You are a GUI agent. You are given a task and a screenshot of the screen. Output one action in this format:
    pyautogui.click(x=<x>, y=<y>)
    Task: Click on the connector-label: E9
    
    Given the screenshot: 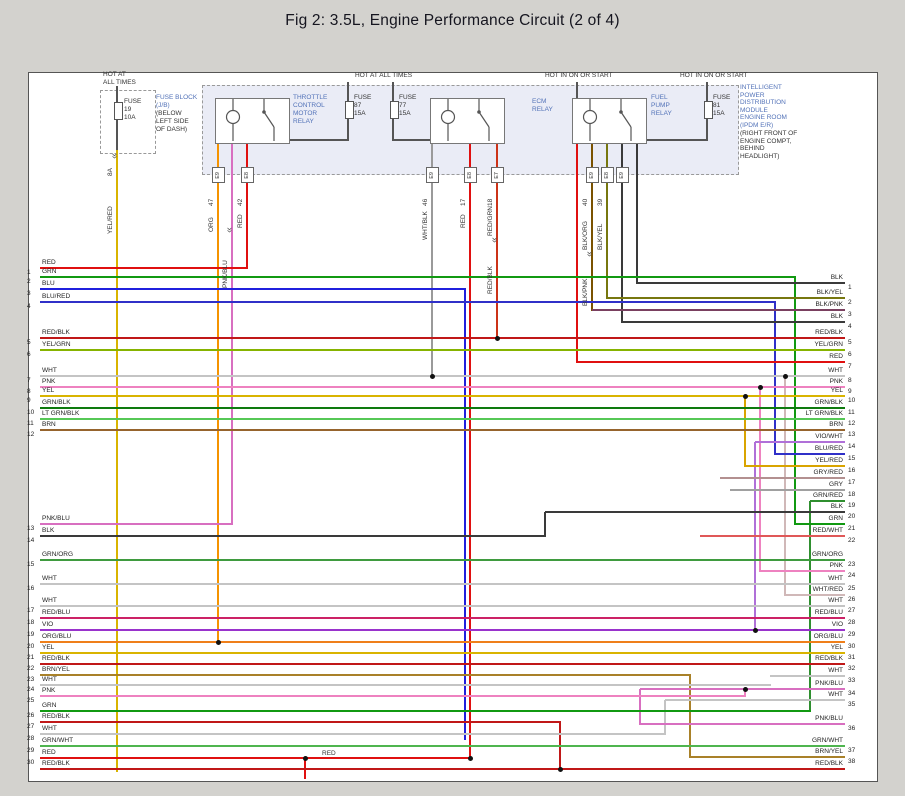 What is the action you would take?
    pyautogui.click(x=217, y=175)
    